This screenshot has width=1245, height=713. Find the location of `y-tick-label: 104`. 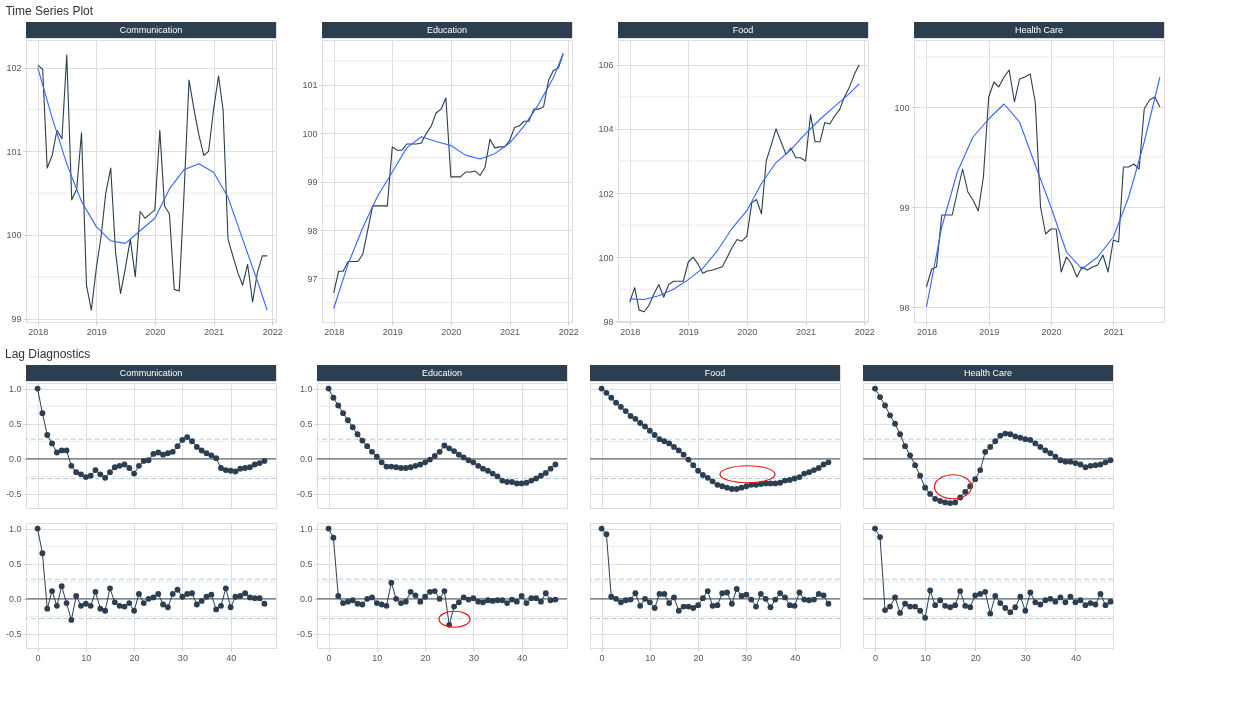

y-tick-label: 104 is located at coordinates (606, 129).